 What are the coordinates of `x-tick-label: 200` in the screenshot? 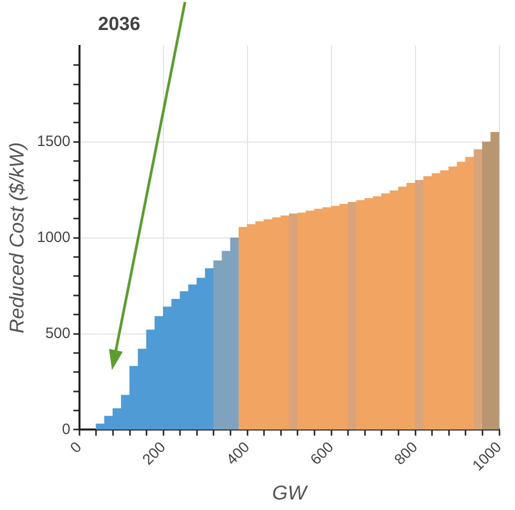 It's located at (154, 453).